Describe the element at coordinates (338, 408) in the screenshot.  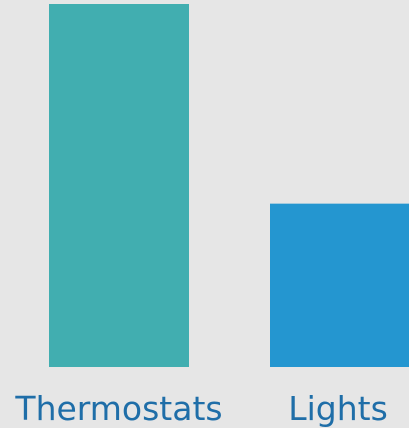
I see `category-label-lights: Lights` at that location.